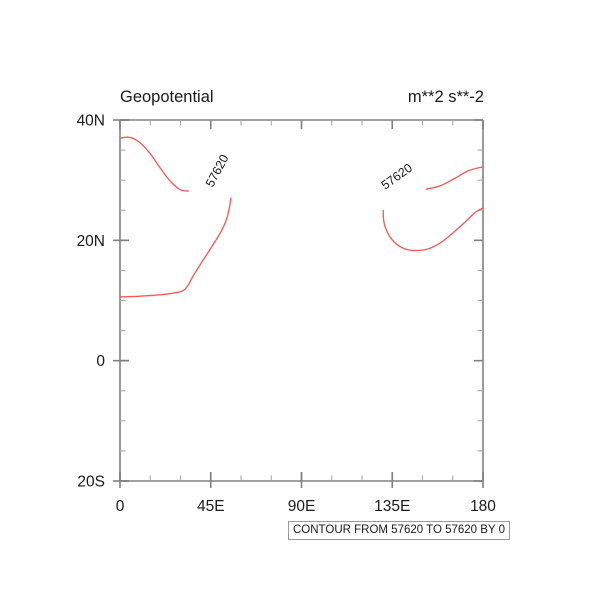  Describe the element at coordinates (120, 506) in the screenshot. I see `x-axis-label-0: 0` at that location.